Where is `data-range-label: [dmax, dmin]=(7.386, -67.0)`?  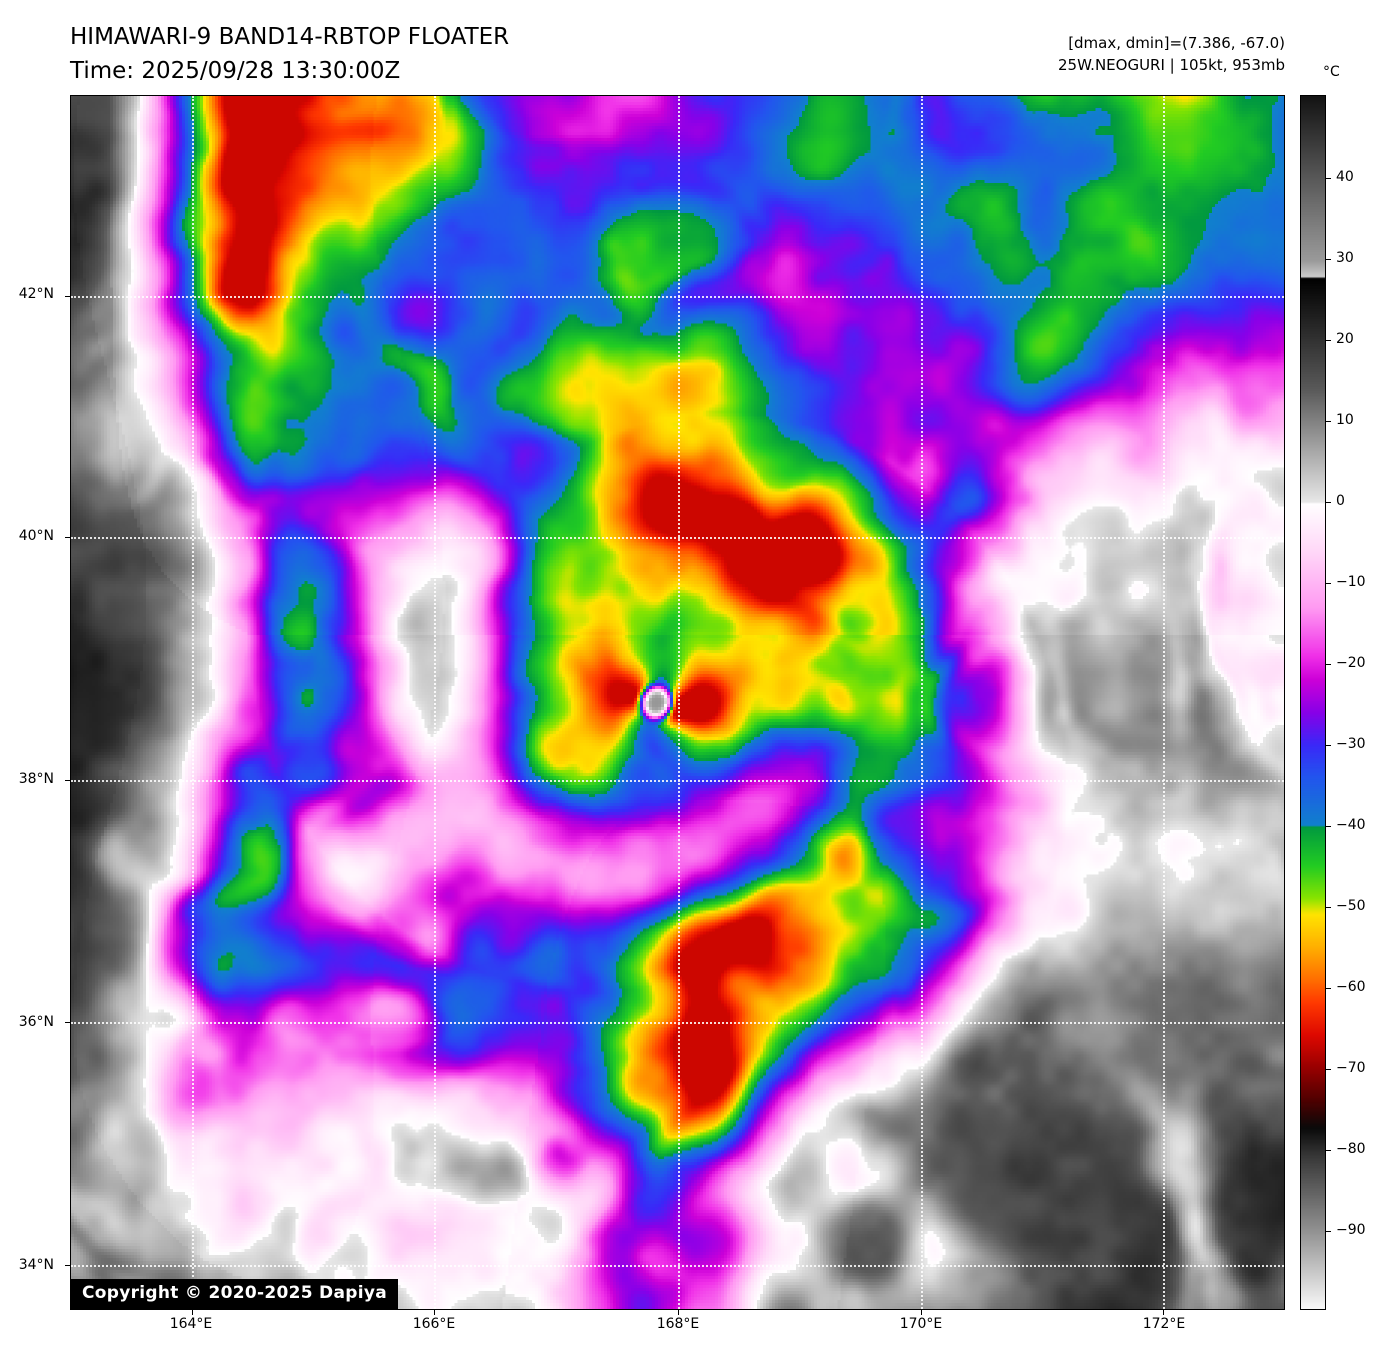
data-range-label: [dmax, dmin]=(7.386, -67.0) is located at coordinates (1176, 43).